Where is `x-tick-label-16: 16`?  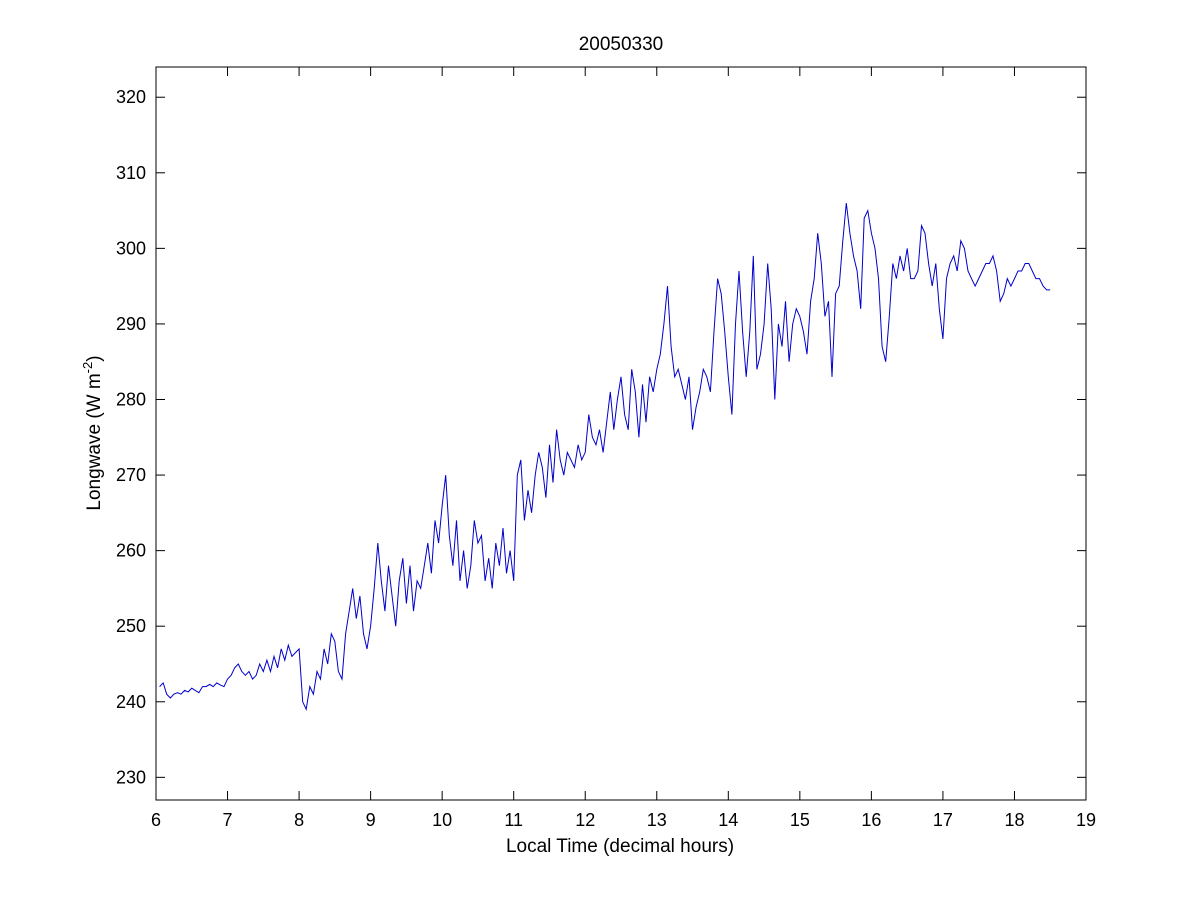
x-tick-label-16: 16 is located at coordinates (871, 820).